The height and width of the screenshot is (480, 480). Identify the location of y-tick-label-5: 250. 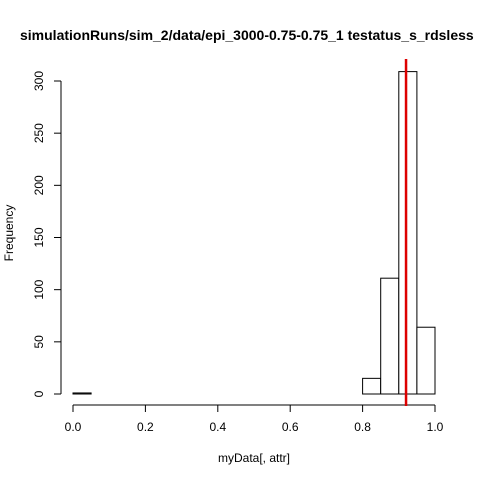
(39, 133).